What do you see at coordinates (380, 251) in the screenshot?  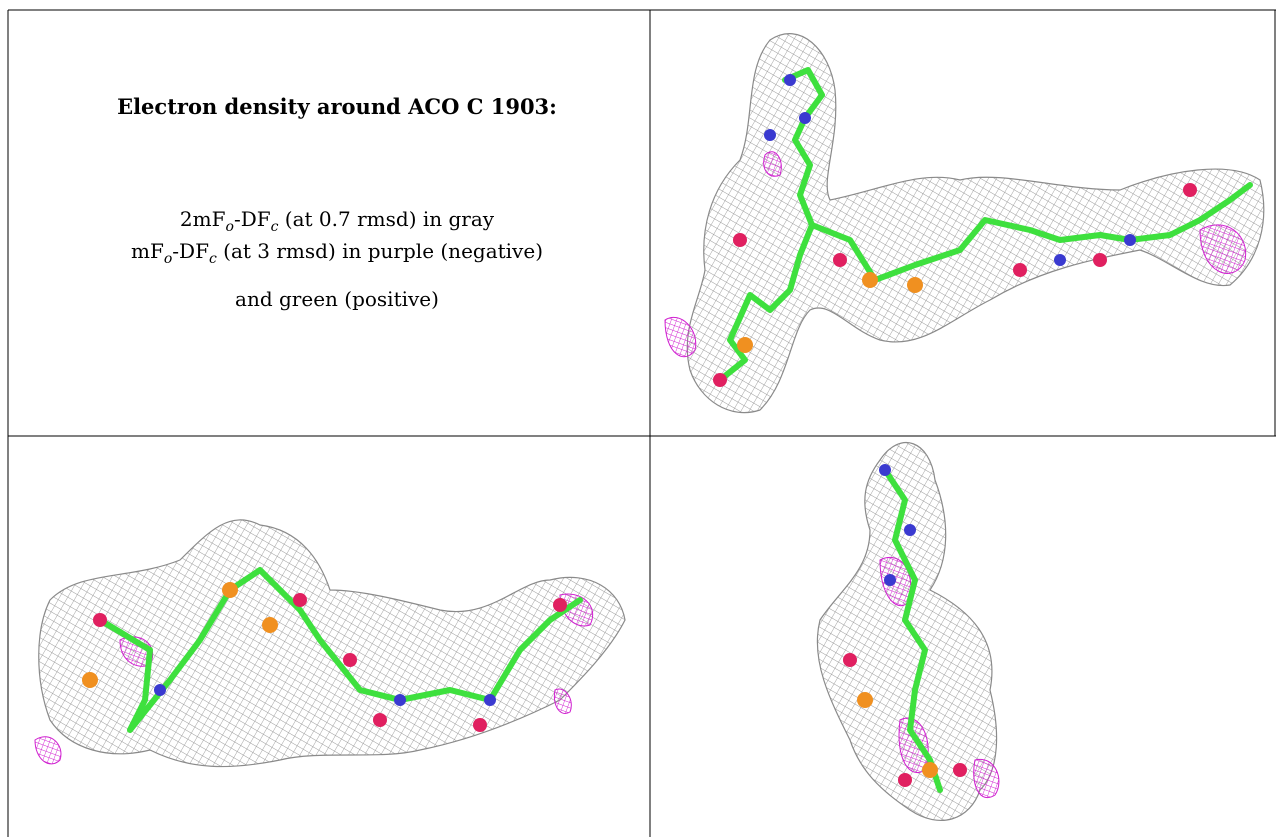 I see `text-part: (at 3 rmsd) in purple (negative)` at bounding box center [380, 251].